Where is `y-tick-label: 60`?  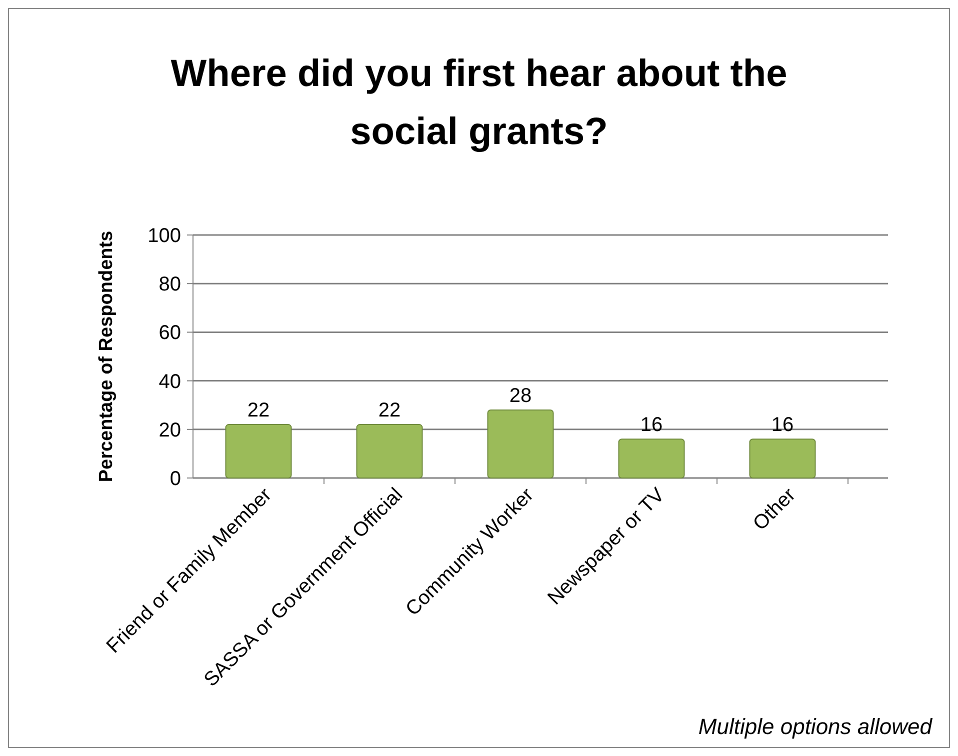
y-tick-label: 60 is located at coordinates (169, 333).